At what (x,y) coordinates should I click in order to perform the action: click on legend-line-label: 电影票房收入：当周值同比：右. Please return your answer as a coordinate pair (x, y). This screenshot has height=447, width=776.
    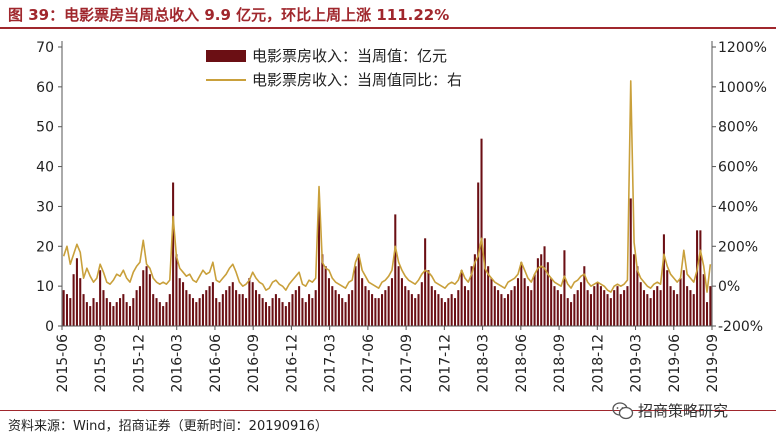
    Looking at the image, I should click on (357, 80).